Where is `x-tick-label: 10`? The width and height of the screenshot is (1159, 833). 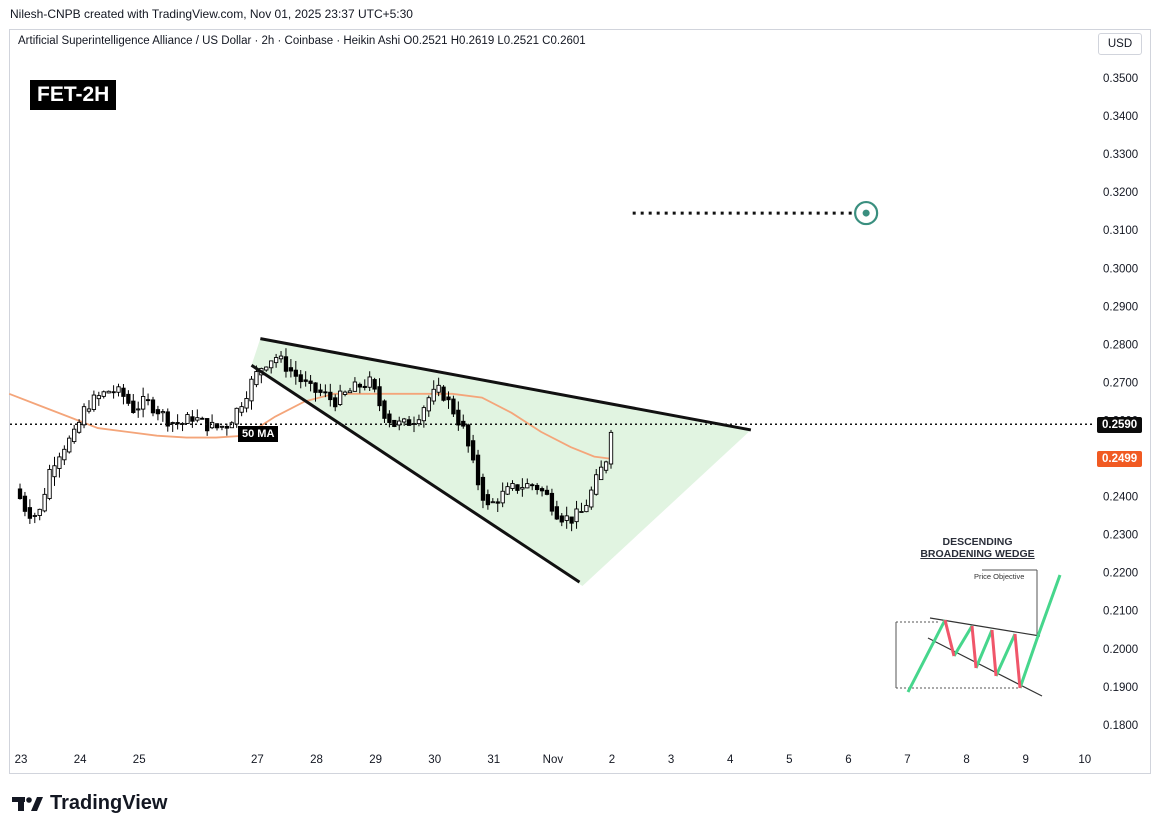 x-tick-label: 10 is located at coordinates (1084, 760).